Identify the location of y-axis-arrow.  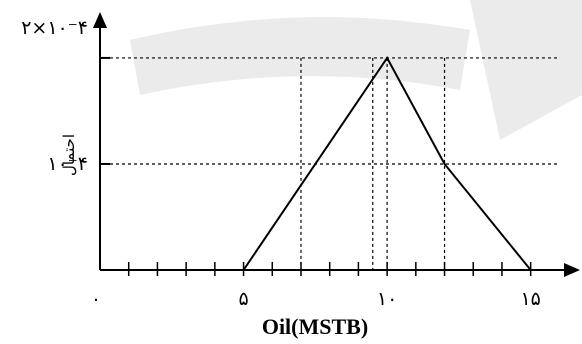
(100, 20).